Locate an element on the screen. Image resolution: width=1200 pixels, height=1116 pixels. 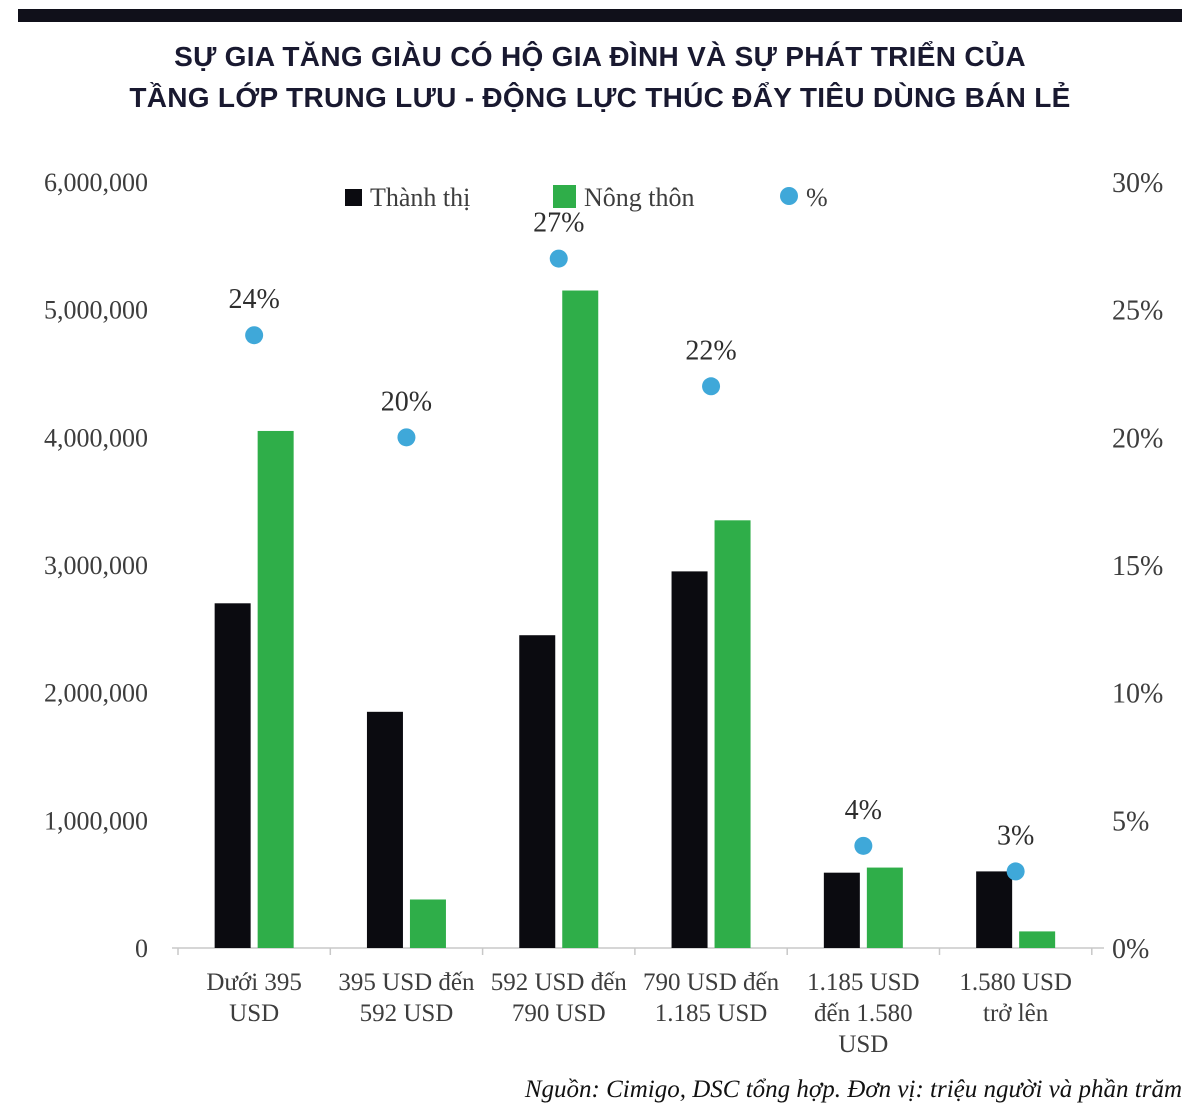
percent-label: 24% is located at coordinates (253, 299).